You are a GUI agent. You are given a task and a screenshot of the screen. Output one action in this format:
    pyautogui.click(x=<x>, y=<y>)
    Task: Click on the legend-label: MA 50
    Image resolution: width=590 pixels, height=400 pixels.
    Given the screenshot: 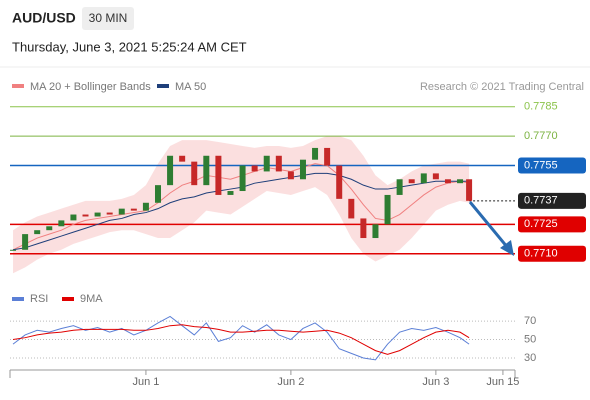 What is the action you would take?
    pyautogui.click(x=190, y=87)
    